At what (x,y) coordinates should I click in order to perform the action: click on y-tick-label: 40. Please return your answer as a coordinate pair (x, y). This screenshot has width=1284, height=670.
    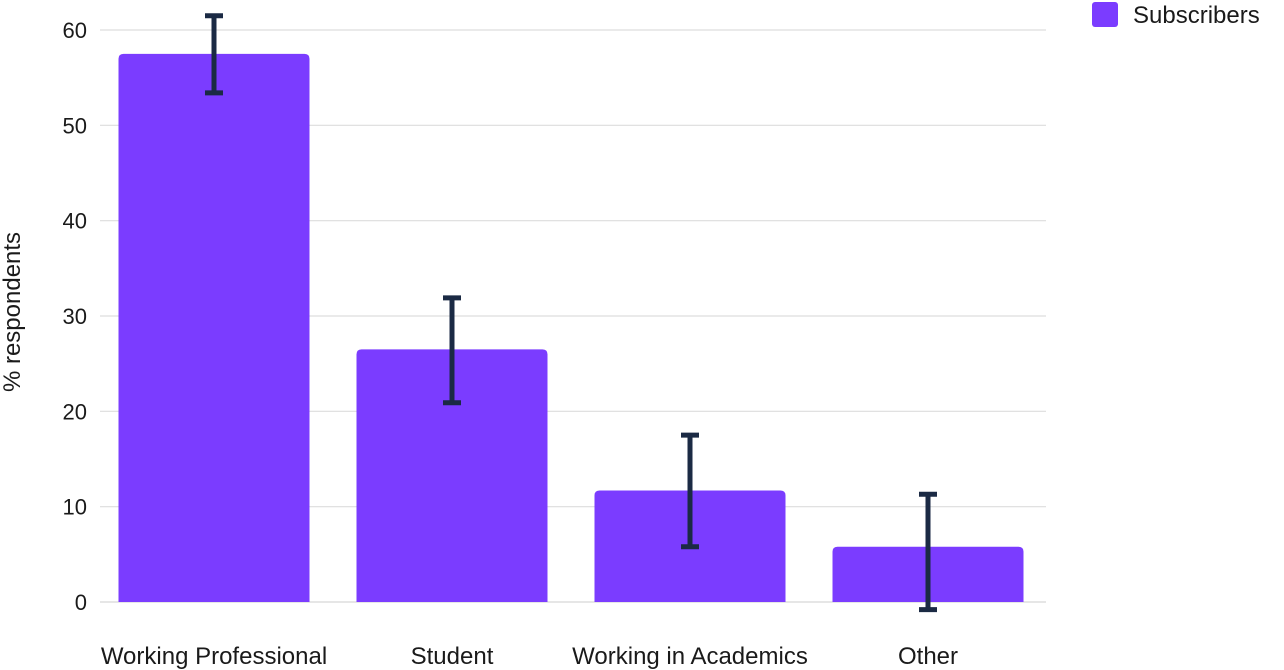
    Looking at the image, I should click on (75, 221).